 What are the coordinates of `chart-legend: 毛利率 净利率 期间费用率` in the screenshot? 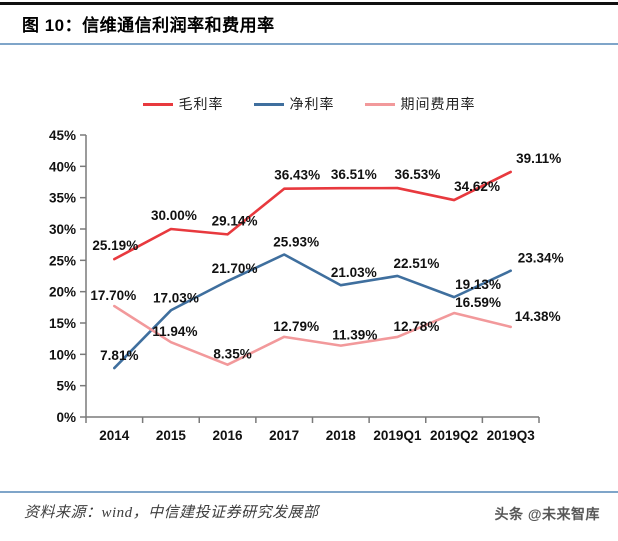 It's located at (309, 104).